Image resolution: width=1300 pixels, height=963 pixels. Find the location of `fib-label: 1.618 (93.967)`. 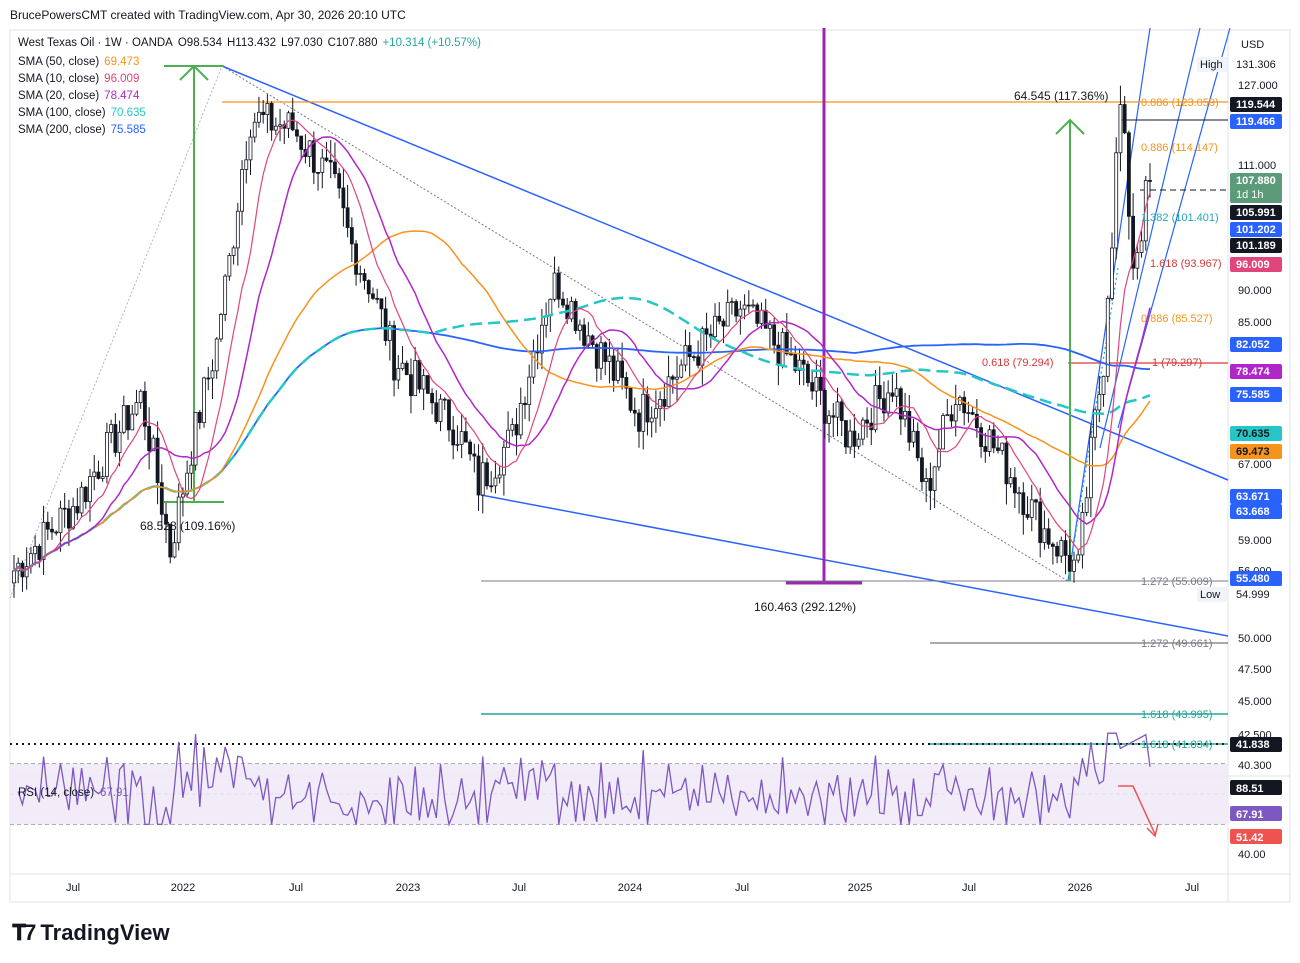

fib-label: 1.618 (93.967) is located at coordinates (1186, 264).